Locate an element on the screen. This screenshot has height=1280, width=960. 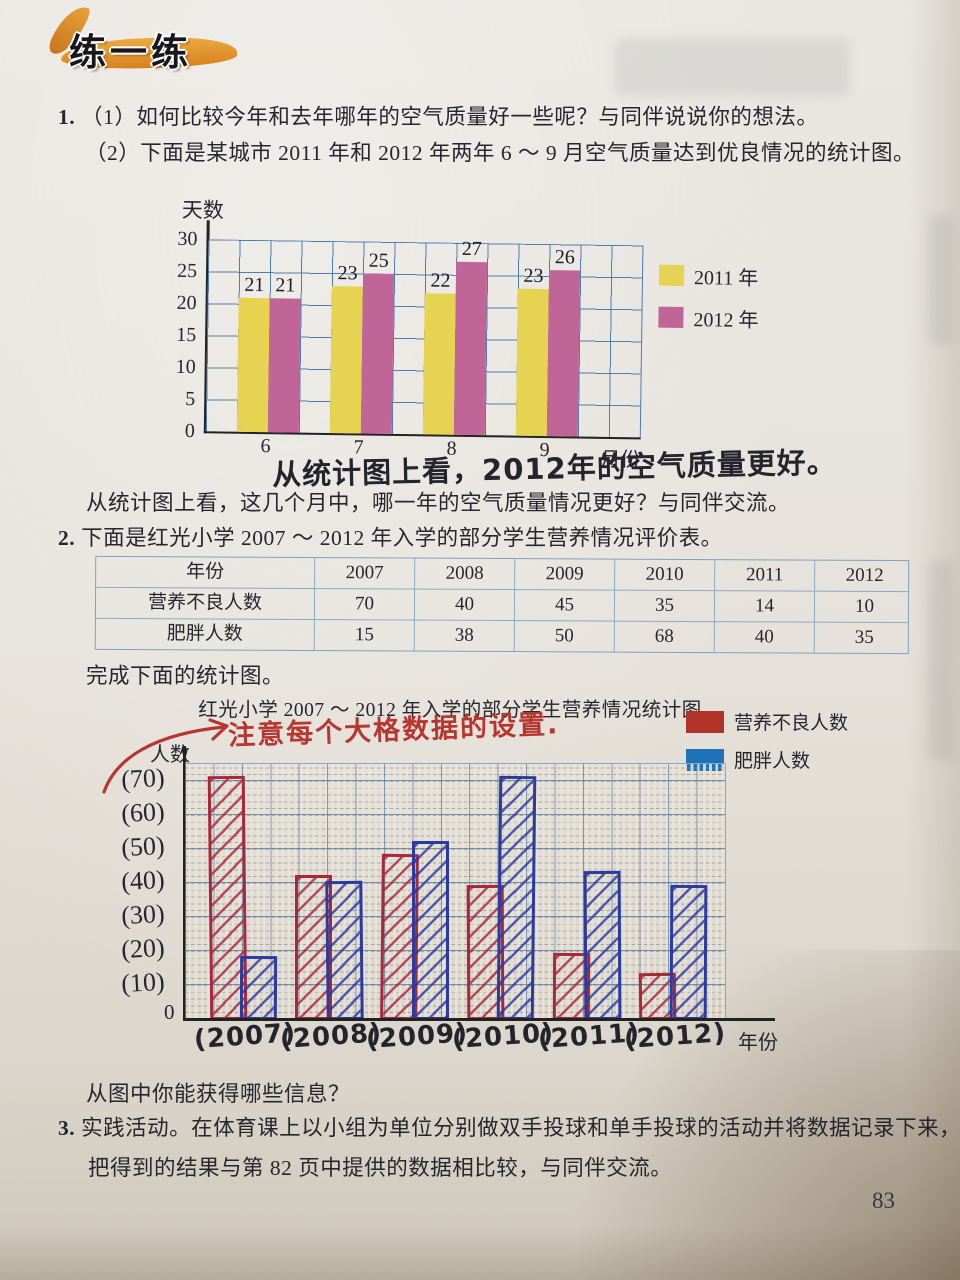
chart2-bar-肥胖人数-2012 is located at coordinates (688, 952).